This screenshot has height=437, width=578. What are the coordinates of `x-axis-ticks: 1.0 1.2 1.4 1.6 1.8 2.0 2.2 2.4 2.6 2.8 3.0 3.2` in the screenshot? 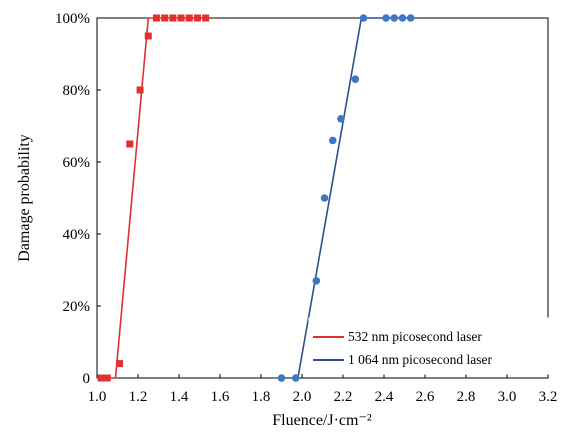 It's located at (323, 389).